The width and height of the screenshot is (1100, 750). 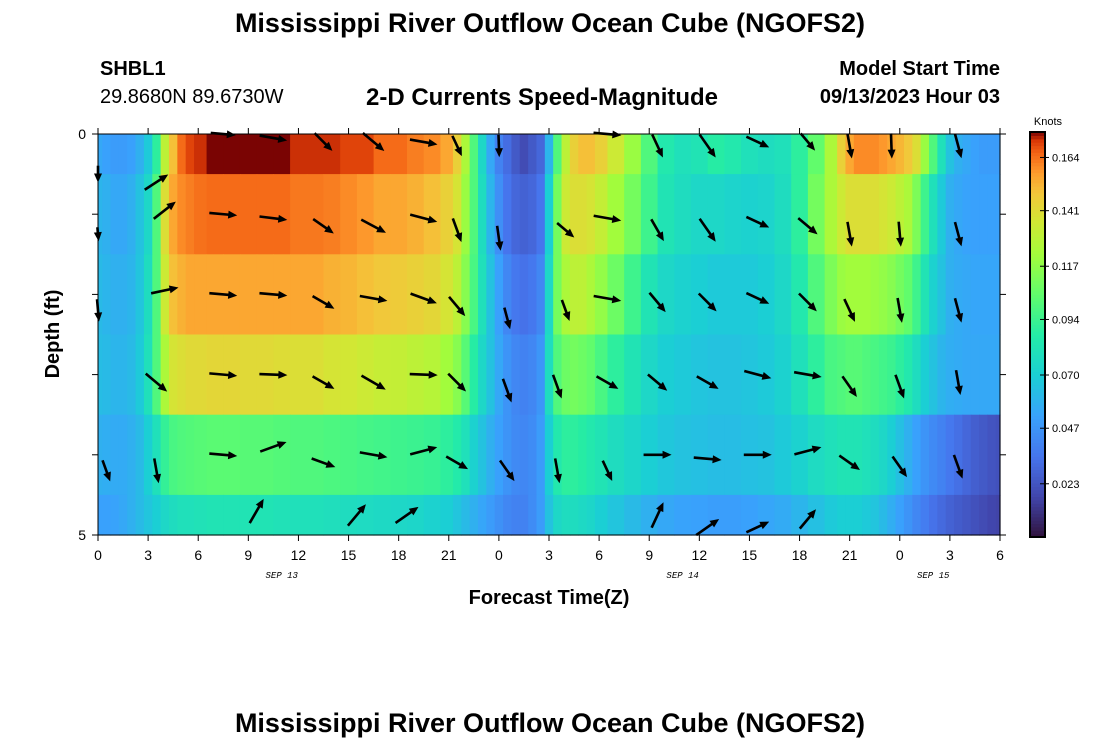 I want to click on x-tick-label: 9, so click(x=248, y=555).